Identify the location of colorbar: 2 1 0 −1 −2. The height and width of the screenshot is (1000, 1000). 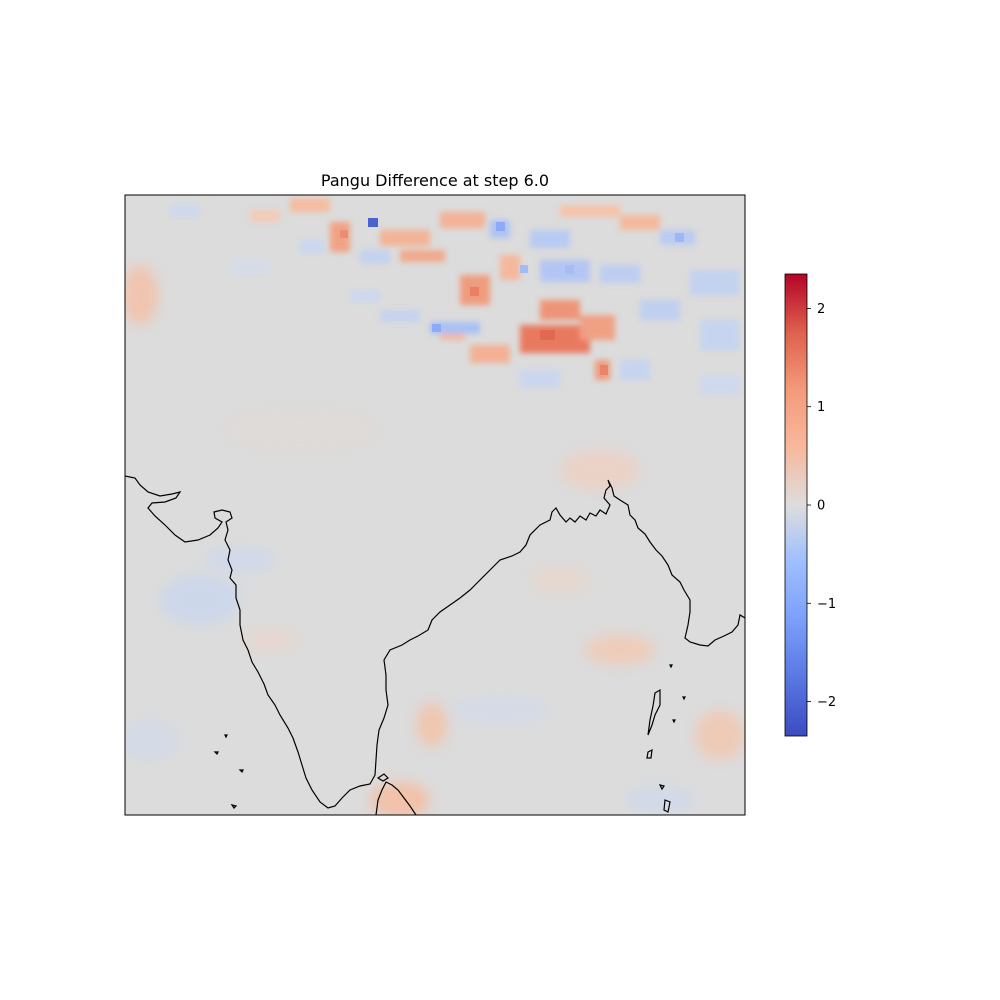
(810, 505).